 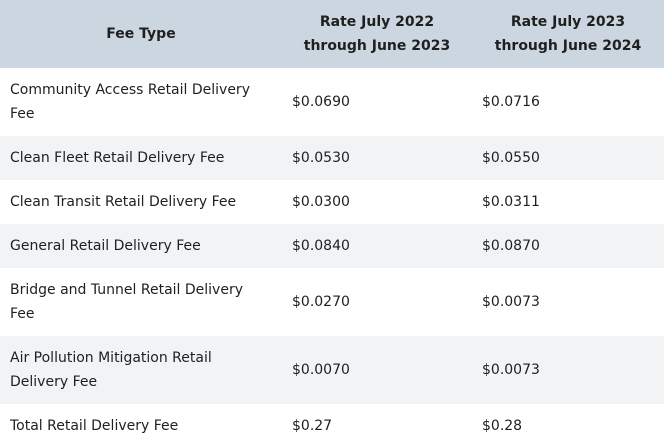 I want to click on header-rate-2023: Rate July 2023 through June 2024, so click(x=568, y=34).